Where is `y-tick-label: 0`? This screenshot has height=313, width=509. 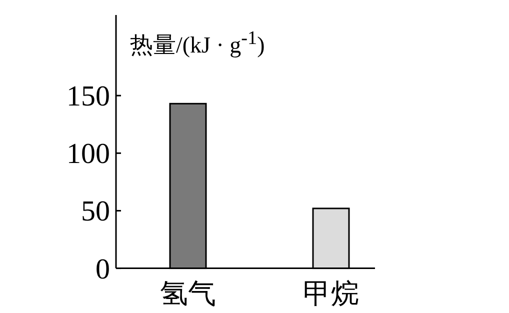
y-tick-label: 0 is located at coordinates (103, 269).